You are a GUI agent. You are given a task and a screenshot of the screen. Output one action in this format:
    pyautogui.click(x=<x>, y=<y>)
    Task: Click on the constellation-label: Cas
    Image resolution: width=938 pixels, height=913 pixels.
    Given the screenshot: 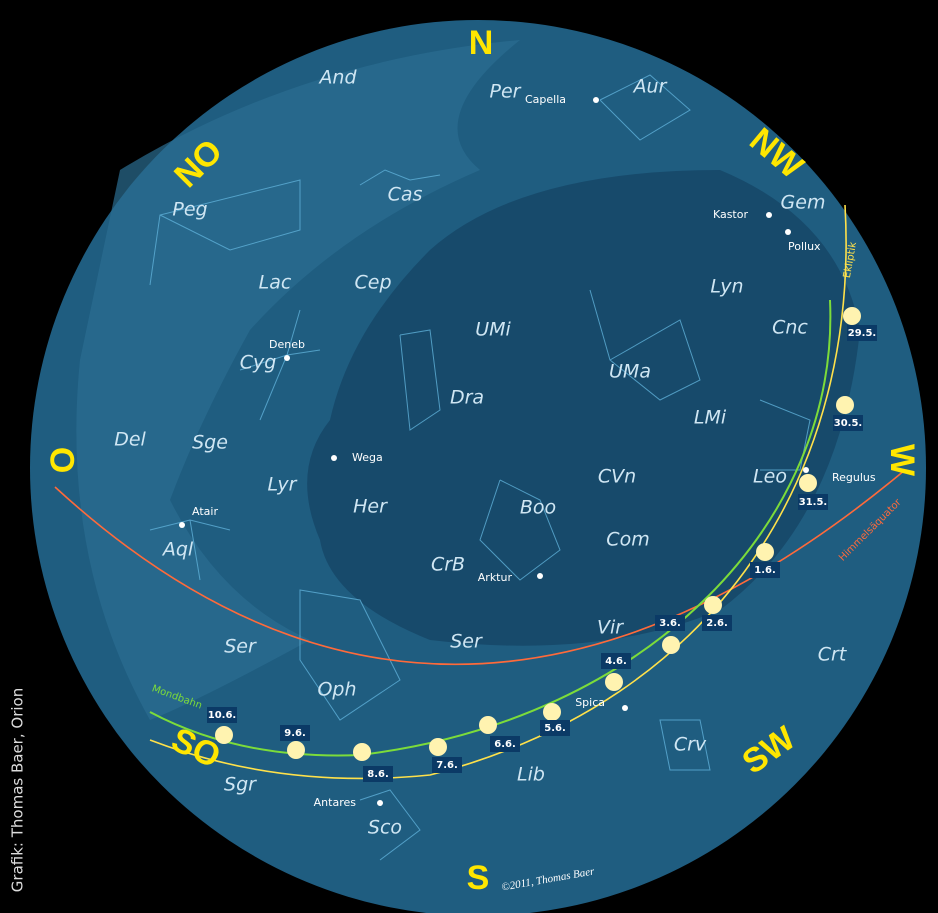 What is the action you would take?
    pyautogui.click(x=405, y=195)
    